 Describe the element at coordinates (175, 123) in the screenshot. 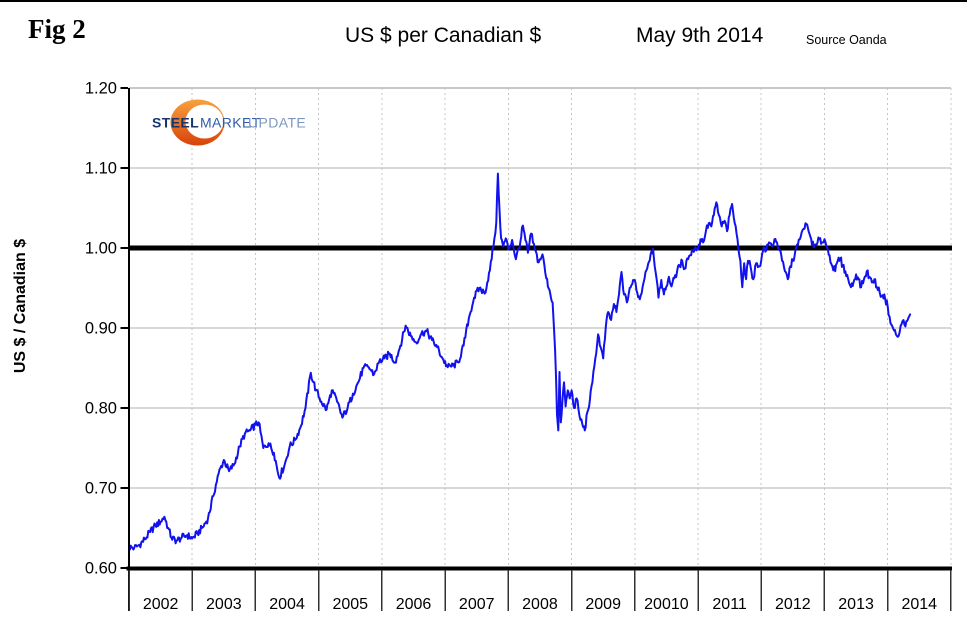

I see `logo-word-steel: STEEL` at that location.